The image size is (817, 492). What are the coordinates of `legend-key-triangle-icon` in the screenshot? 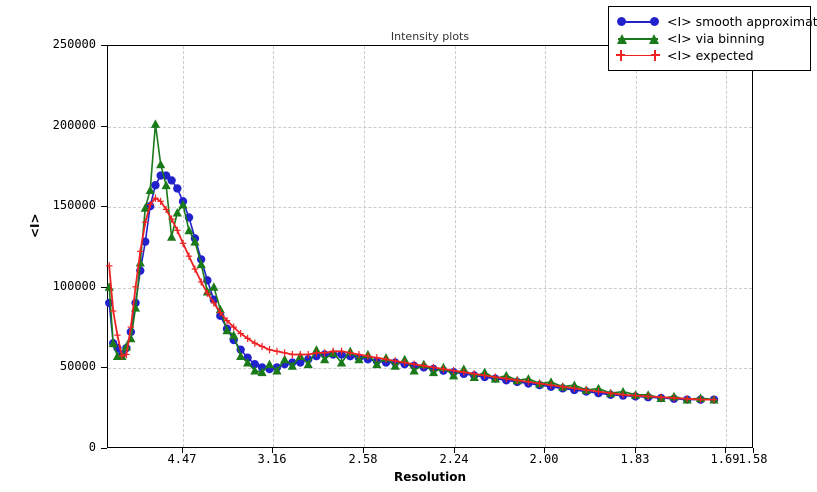 It's located at (638, 39).